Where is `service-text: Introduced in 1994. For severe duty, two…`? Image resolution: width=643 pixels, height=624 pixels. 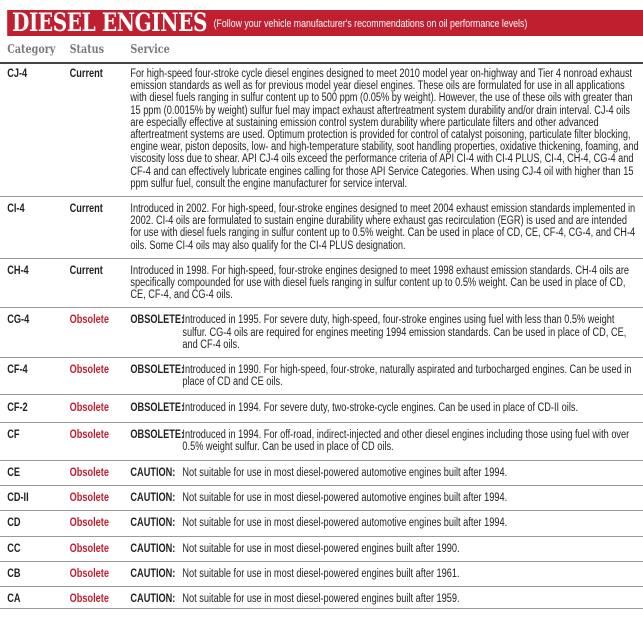
service-text: Introduced in 1994. For severe duty, two… is located at coordinates (380, 408).